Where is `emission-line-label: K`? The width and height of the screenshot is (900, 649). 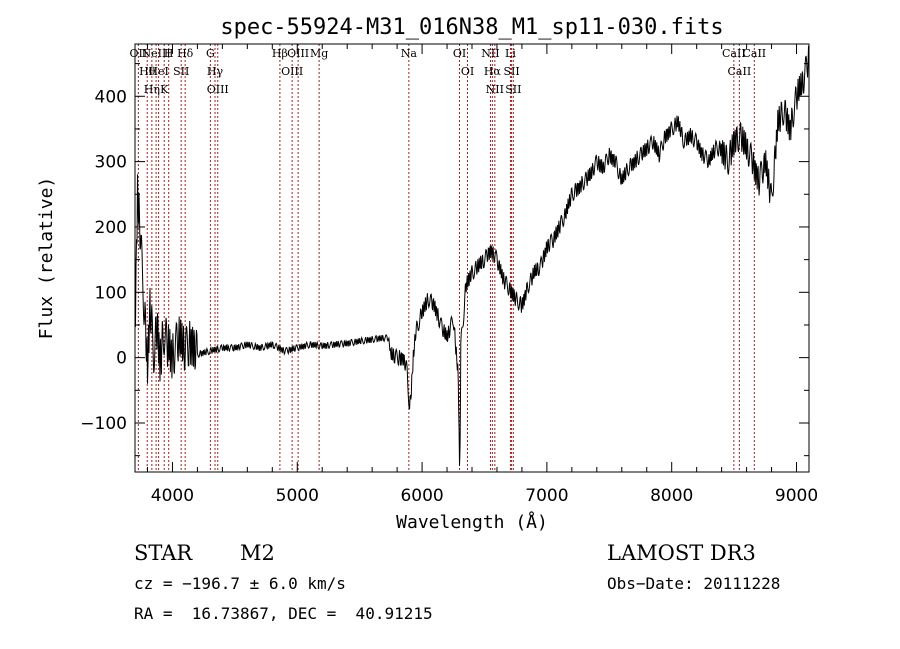 emission-line-label: K is located at coordinates (164, 89).